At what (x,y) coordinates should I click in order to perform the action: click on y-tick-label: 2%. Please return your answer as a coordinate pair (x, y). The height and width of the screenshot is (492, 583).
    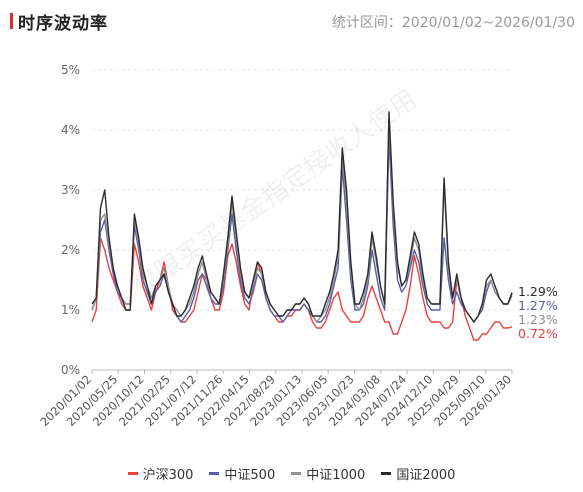
    Looking at the image, I should click on (70, 250).